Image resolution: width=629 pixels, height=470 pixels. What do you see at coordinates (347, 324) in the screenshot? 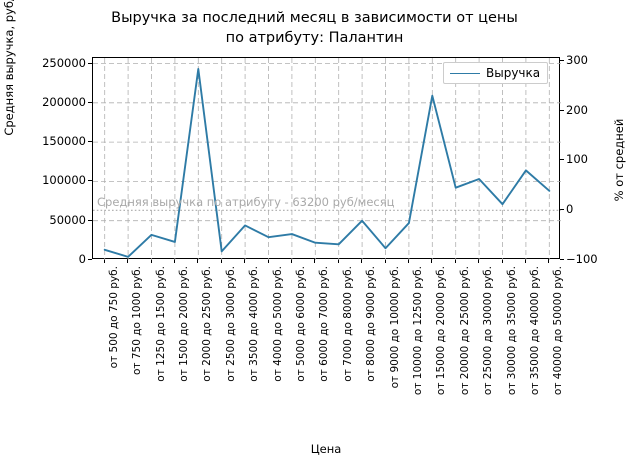
I see `x-axis-tick-label: от 7000 до 8000 руб.` at bounding box center [347, 324].